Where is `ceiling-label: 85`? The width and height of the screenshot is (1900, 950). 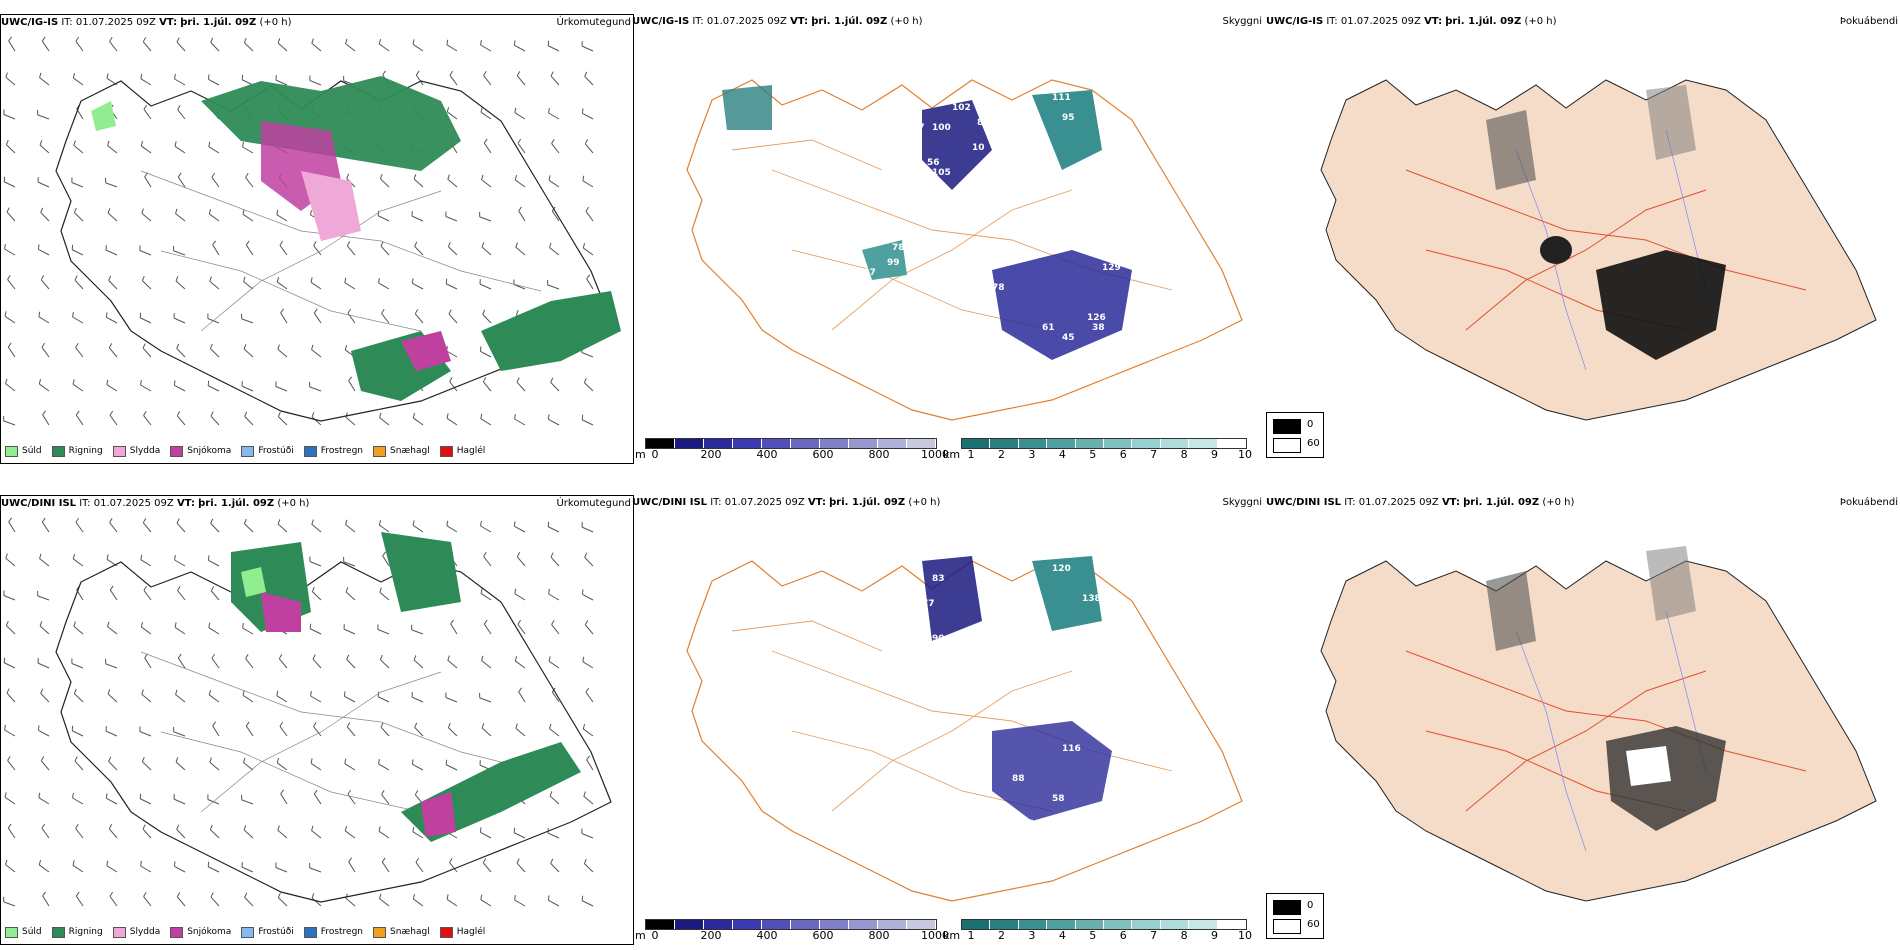
ceiling-label: 85 is located at coordinates (983, 123).